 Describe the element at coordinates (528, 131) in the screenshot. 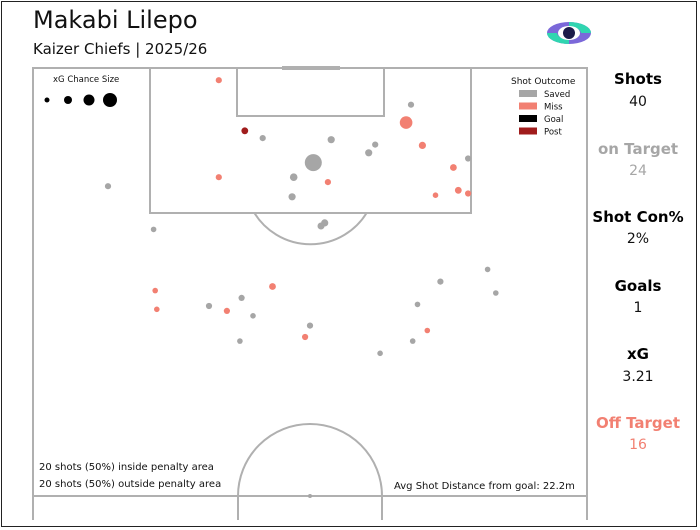

I see `legend-swatch-post` at that location.